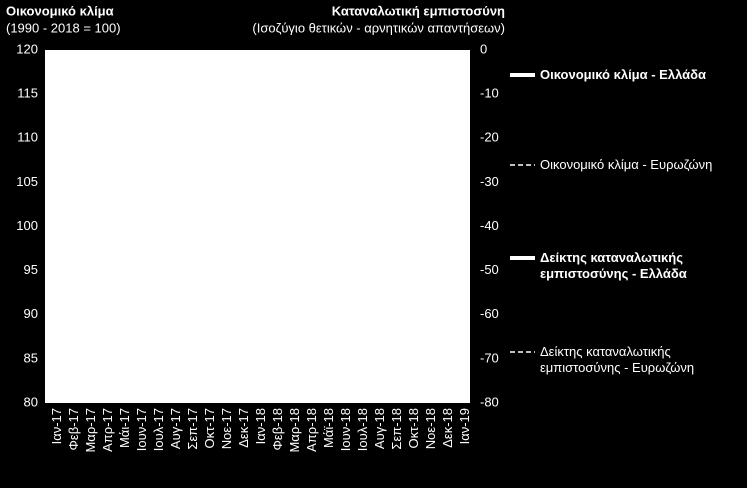 The image size is (747, 488). Describe the element at coordinates (31, 269) in the screenshot. I see `y-tick-label: 95` at that location.